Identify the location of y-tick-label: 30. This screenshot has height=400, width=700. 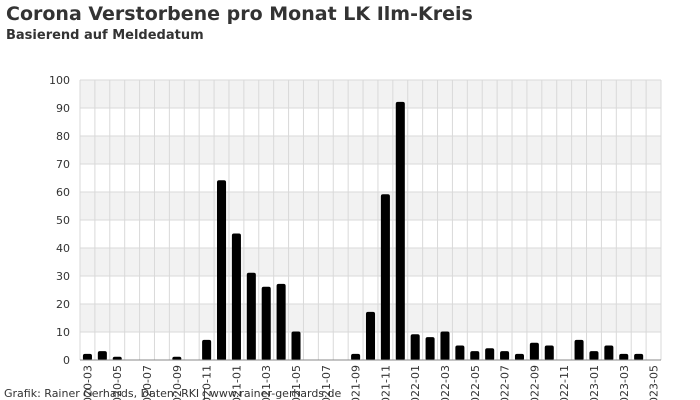
(63, 276).